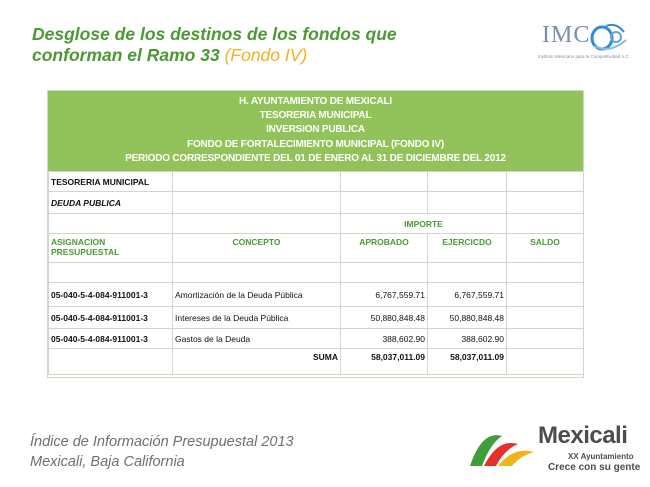 This screenshot has width=650, height=487. What do you see at coordinates (594, 467) in the screenshot?
I see `mexicali-logo-slogan: Crece con su gente` at bounding box center [594, 467].